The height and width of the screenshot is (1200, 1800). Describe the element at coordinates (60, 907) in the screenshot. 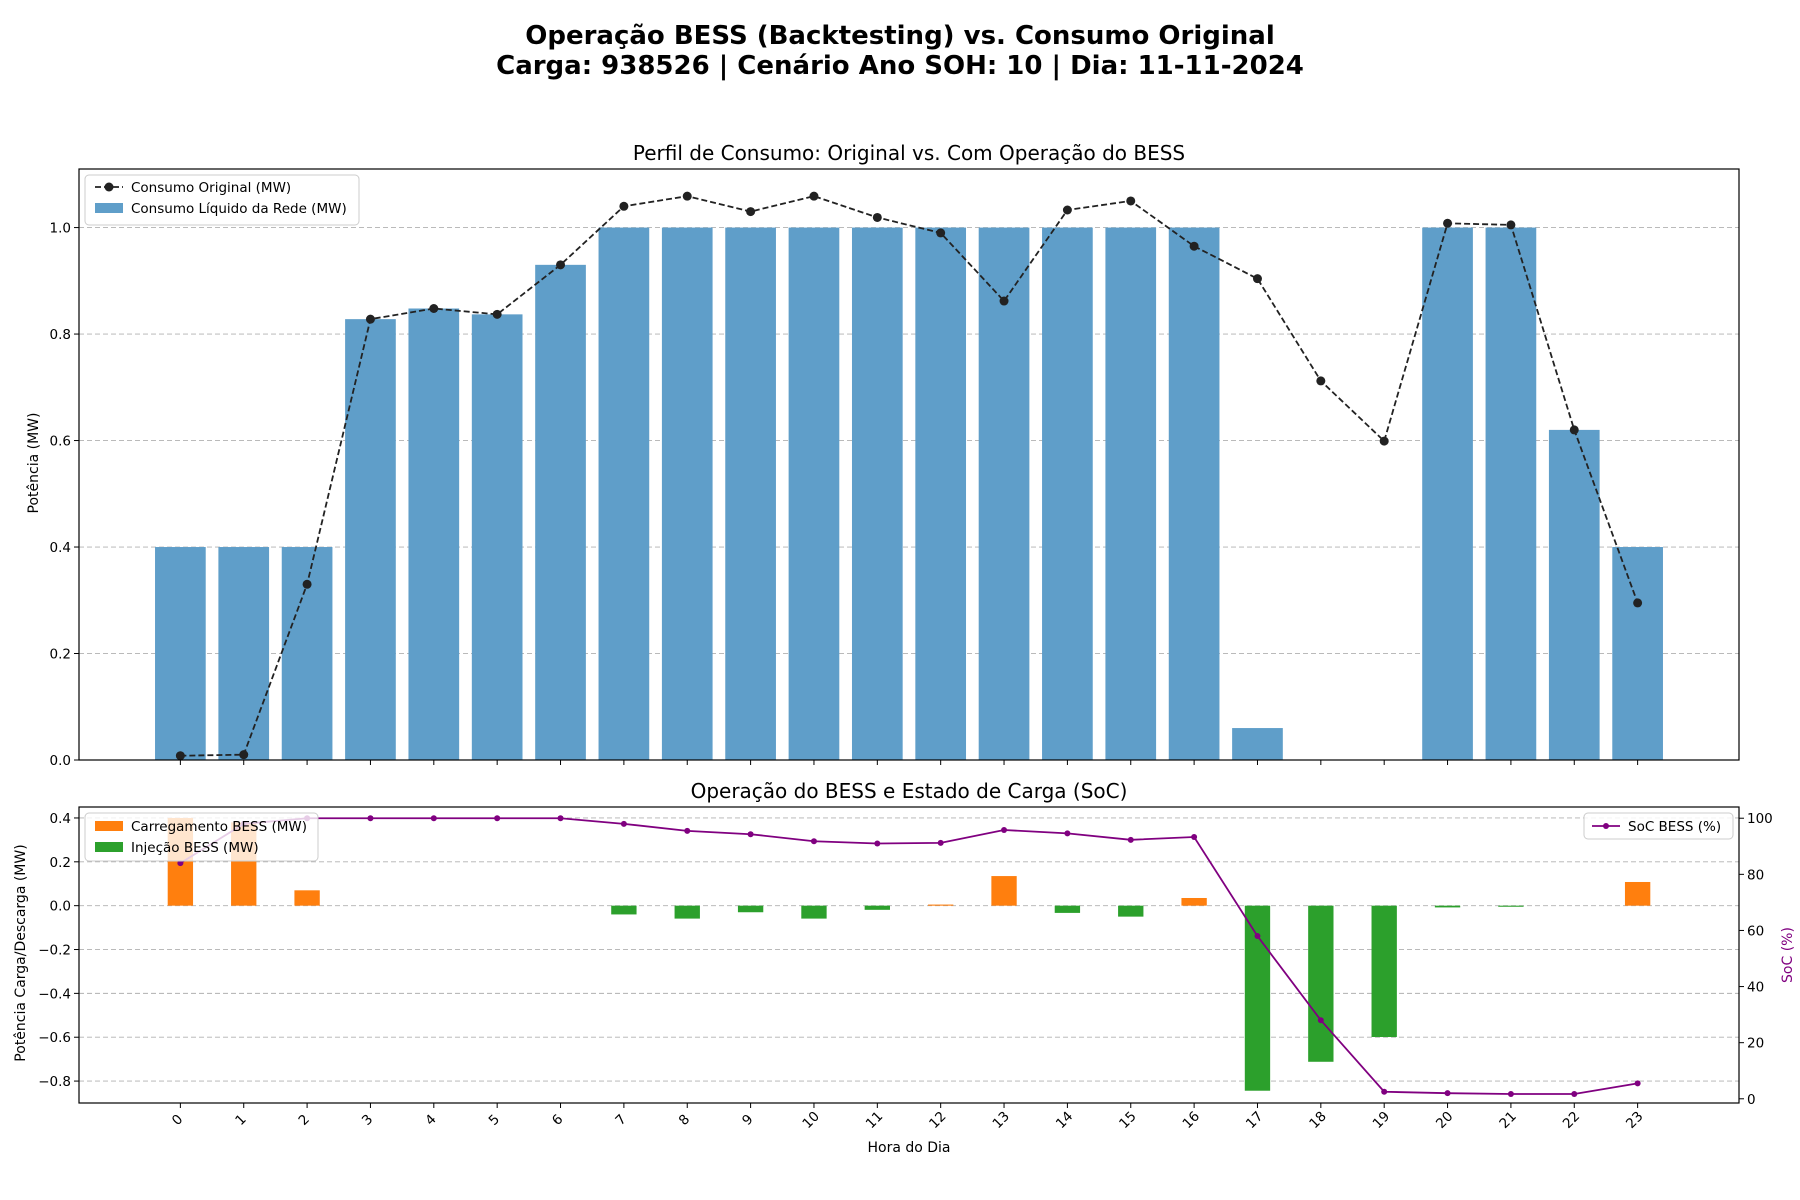

I see `bottom-ytick-label: 0.0` at that location.